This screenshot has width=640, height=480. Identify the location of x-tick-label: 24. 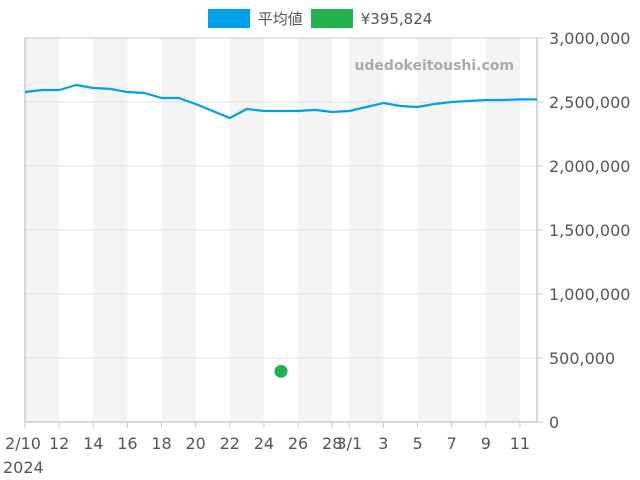
(264, 443).